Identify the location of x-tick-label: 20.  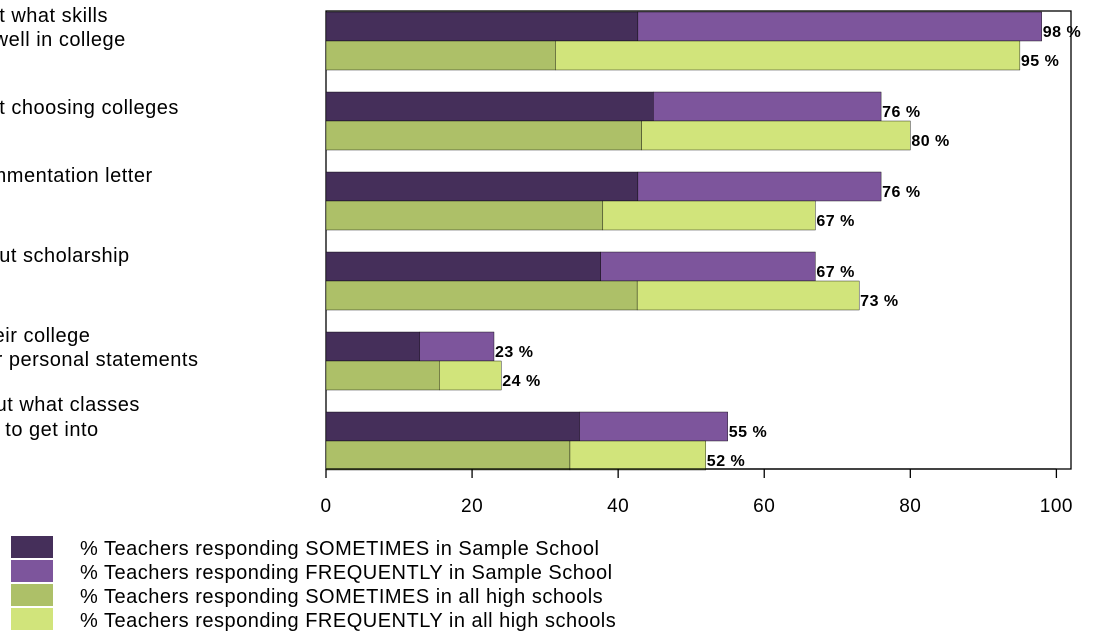
(472, 506).